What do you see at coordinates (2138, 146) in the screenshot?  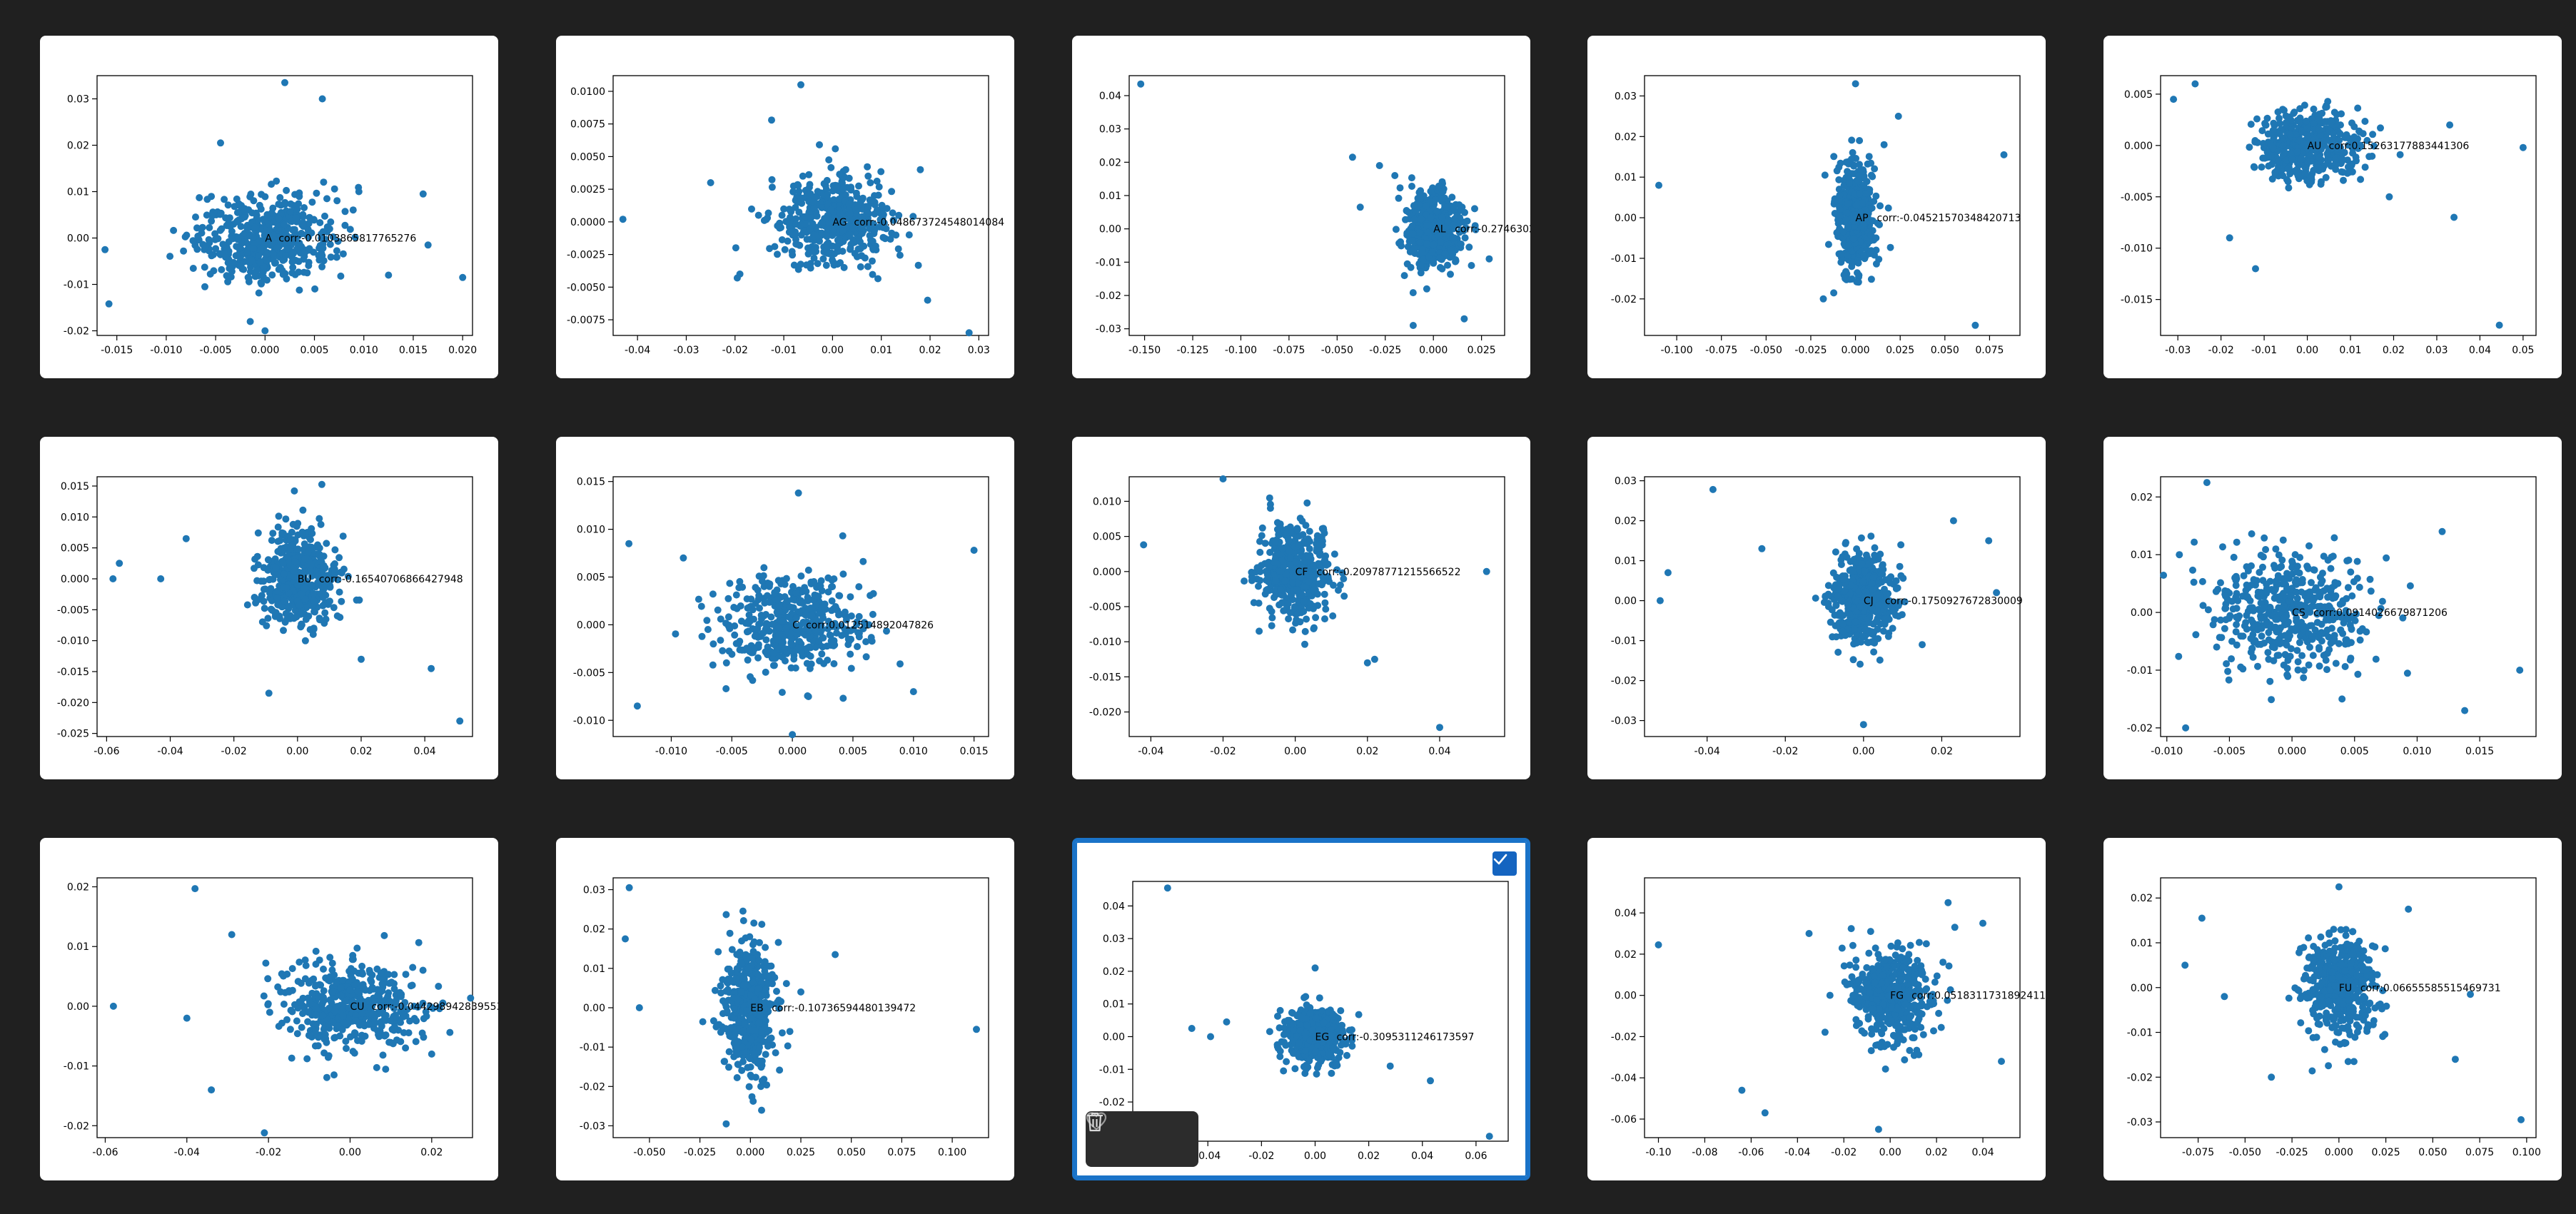 I see `y-tick-label: 0.000` at bounding box center [2138, 146].